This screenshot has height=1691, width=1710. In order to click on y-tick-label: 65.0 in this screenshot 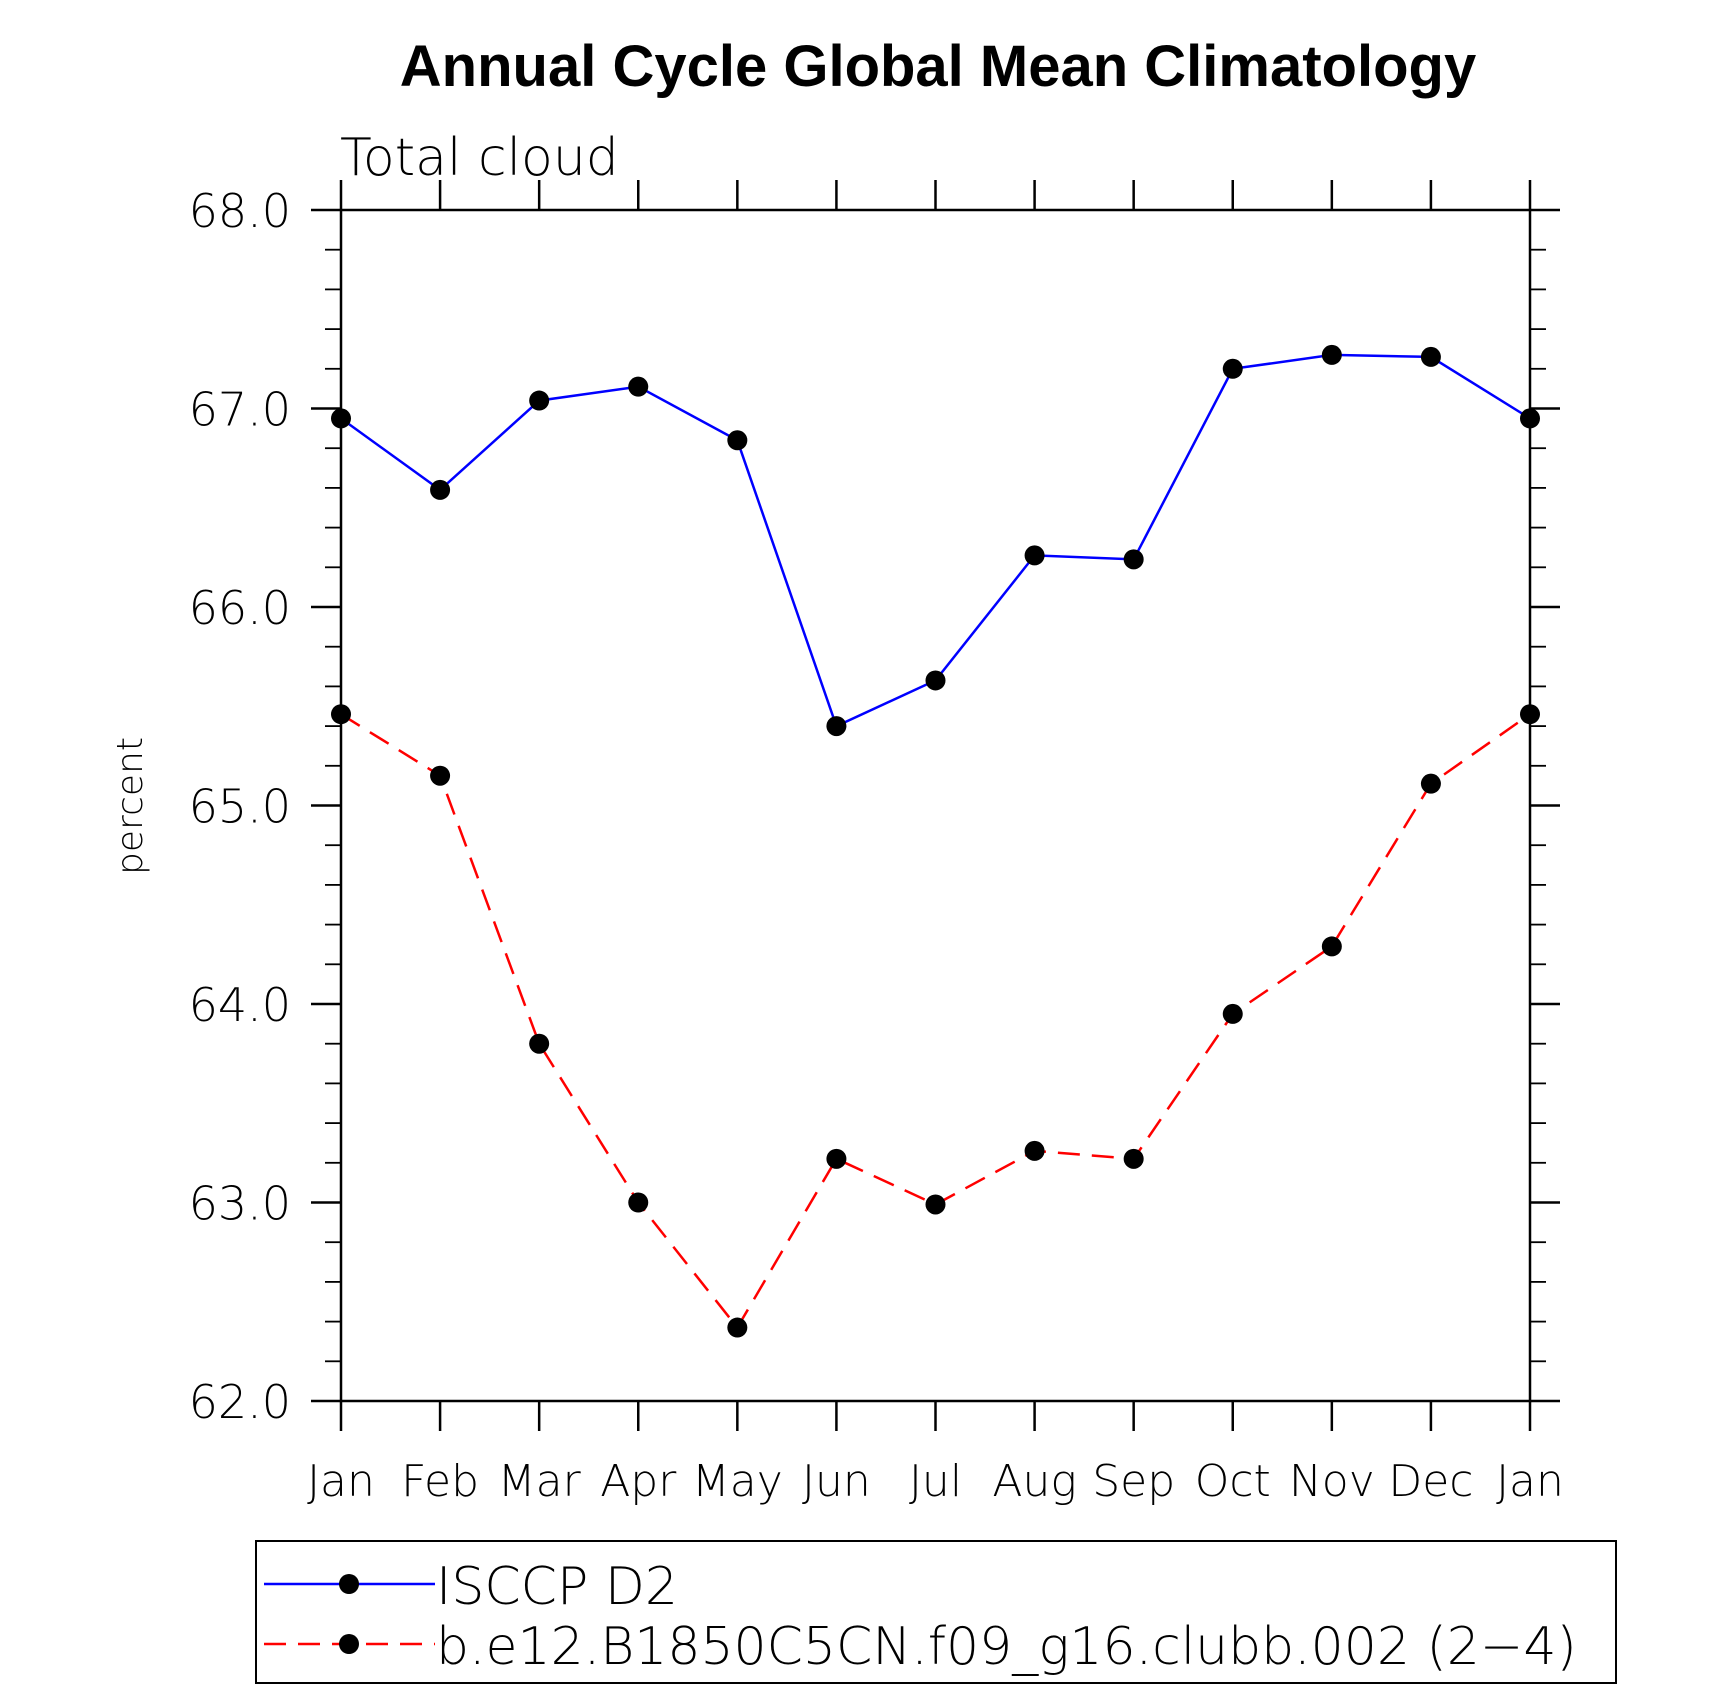, I will do `click(240, 807)`.